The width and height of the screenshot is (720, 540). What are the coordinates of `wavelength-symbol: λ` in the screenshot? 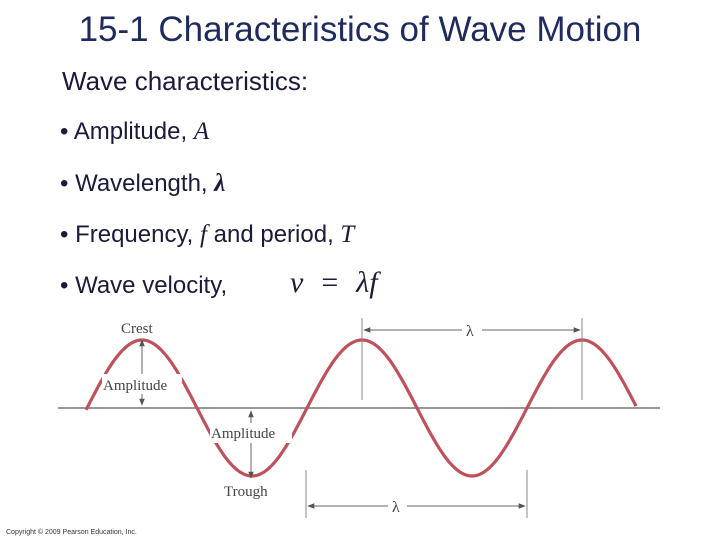 It's located at (220, 183).